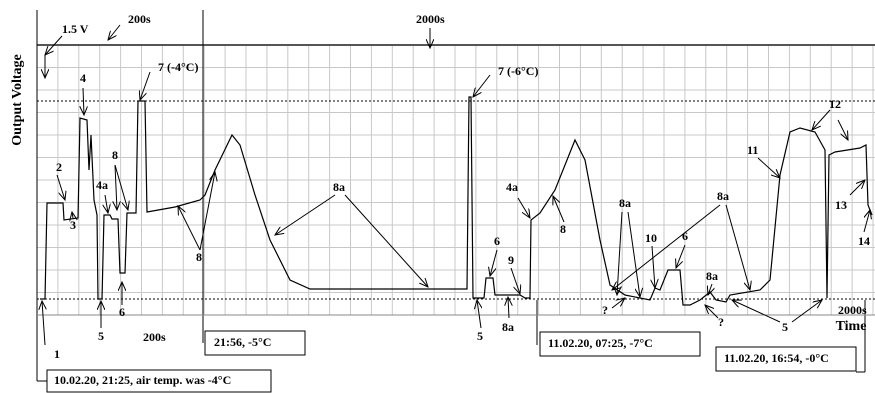 The width and height of the screenshot is (875, 393). I want to click on annotation: 9, so click(511, 260).